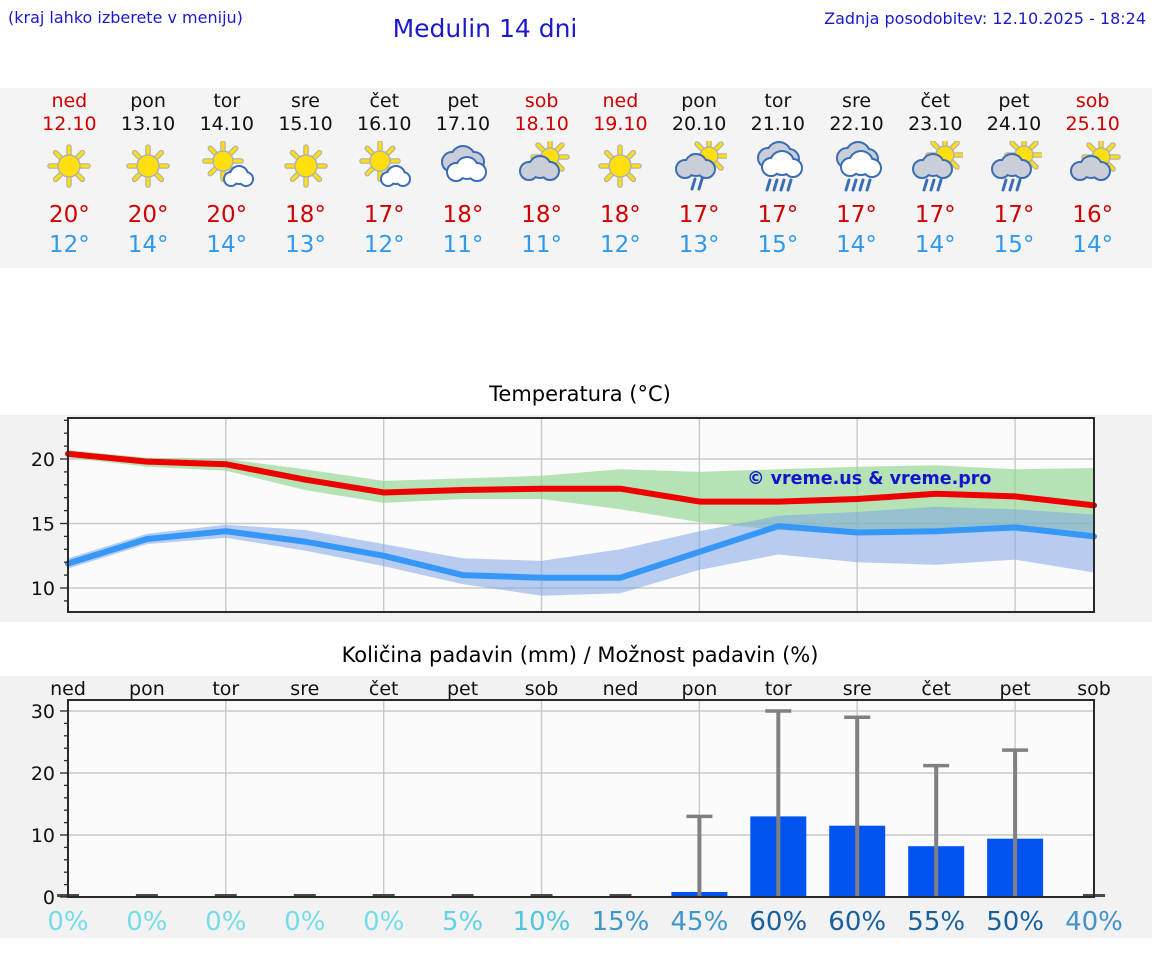 This screenshot has width=1152, height=975. Describe the element at coordinates (869, 479) in the screenshot. I see `watermark-link: © vreme.us & vreme.pro` at that location.